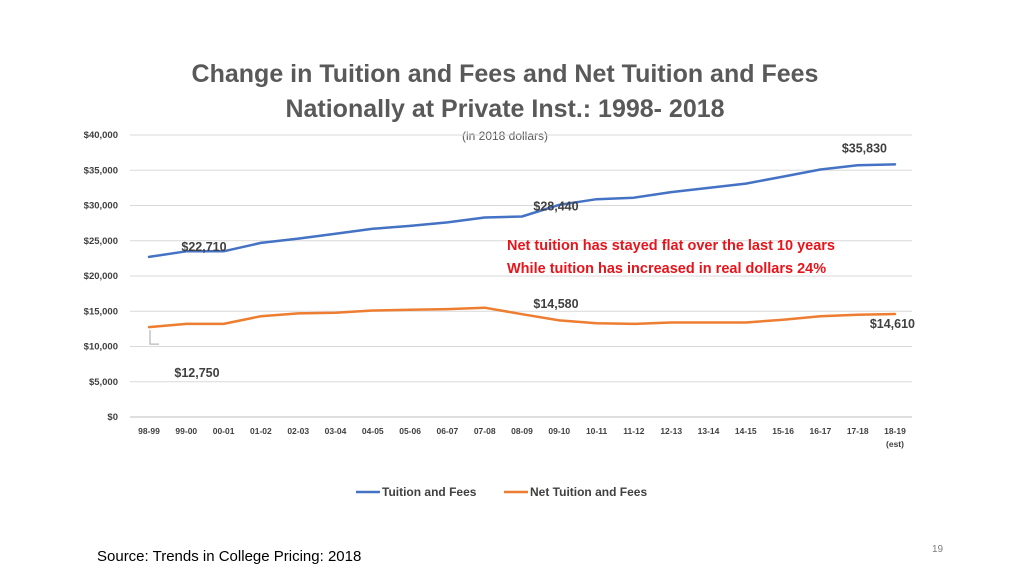  What do you see at coordinates (634, 431) in the screenshot?
I see `x-tick-label: 11-12` at bounding box center [634, 431].